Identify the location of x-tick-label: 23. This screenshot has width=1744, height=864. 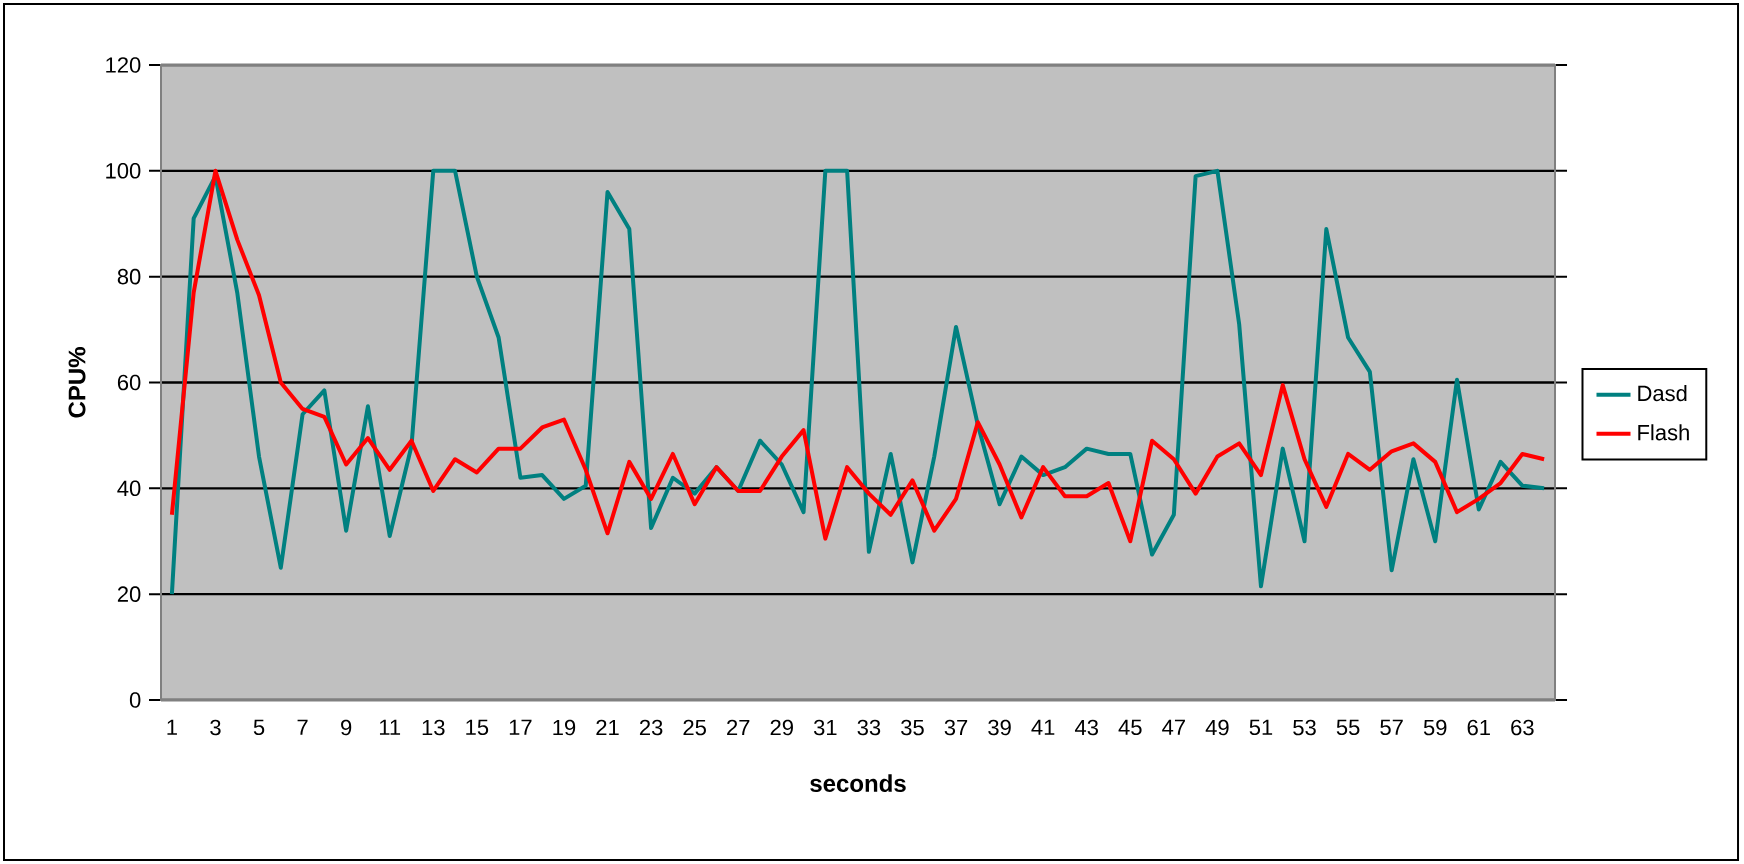
(651, 727).